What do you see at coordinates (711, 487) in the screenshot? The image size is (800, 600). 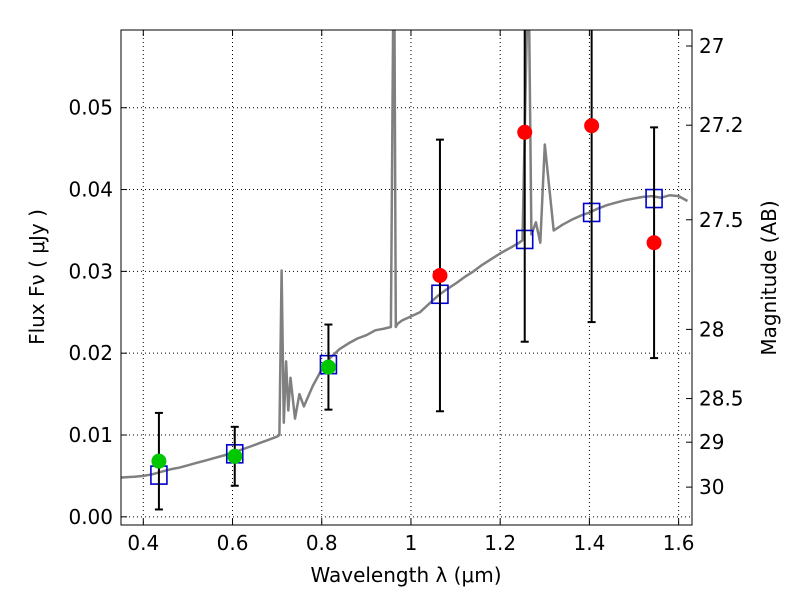 I see `y2-tick-label: 30` at bounding box center [711, 487].